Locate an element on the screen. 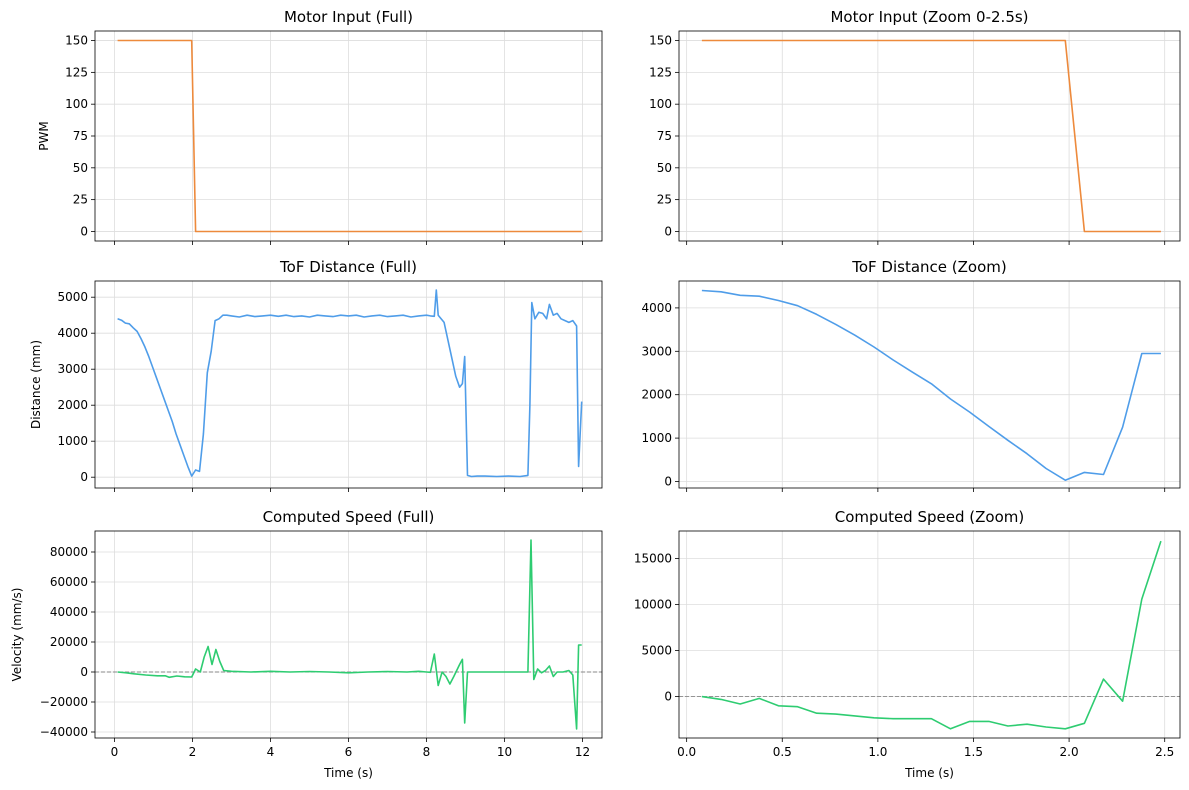 This screenshot has height=790, width=1189. y-tick-label: −20000 is located at coordinates (64, 702).